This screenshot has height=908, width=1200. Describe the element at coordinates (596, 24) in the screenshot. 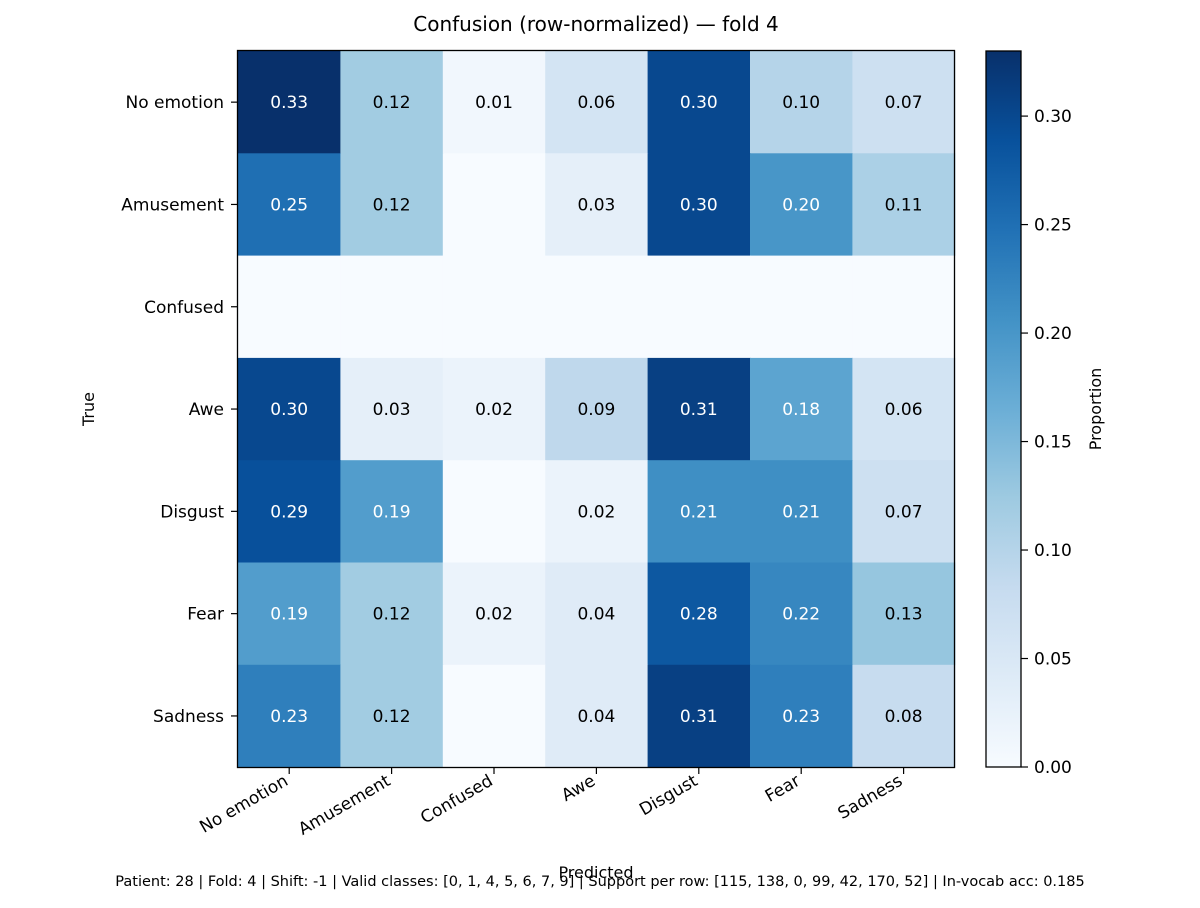

I see `chart-title: Confusion (row-normalized) — fold 4` at that location.